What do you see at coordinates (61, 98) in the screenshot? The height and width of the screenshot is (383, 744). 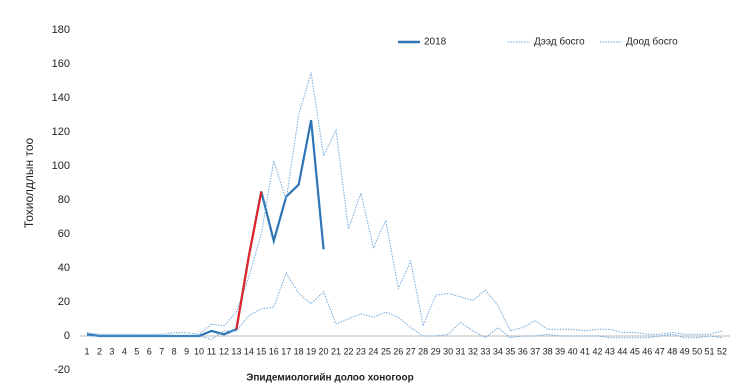 I see `y-tick-label: 140` at bounding box center [61, 98].